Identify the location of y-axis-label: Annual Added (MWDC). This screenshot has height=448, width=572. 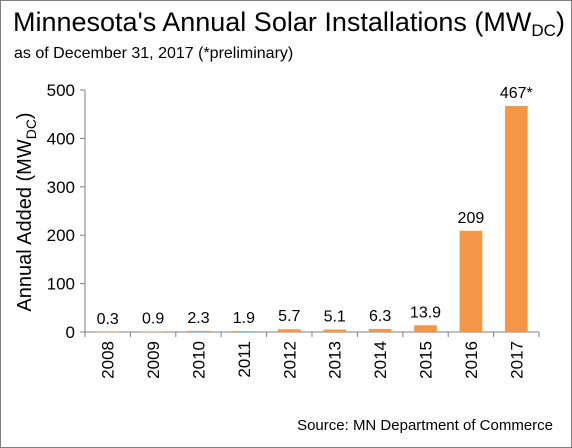
(26, 211).